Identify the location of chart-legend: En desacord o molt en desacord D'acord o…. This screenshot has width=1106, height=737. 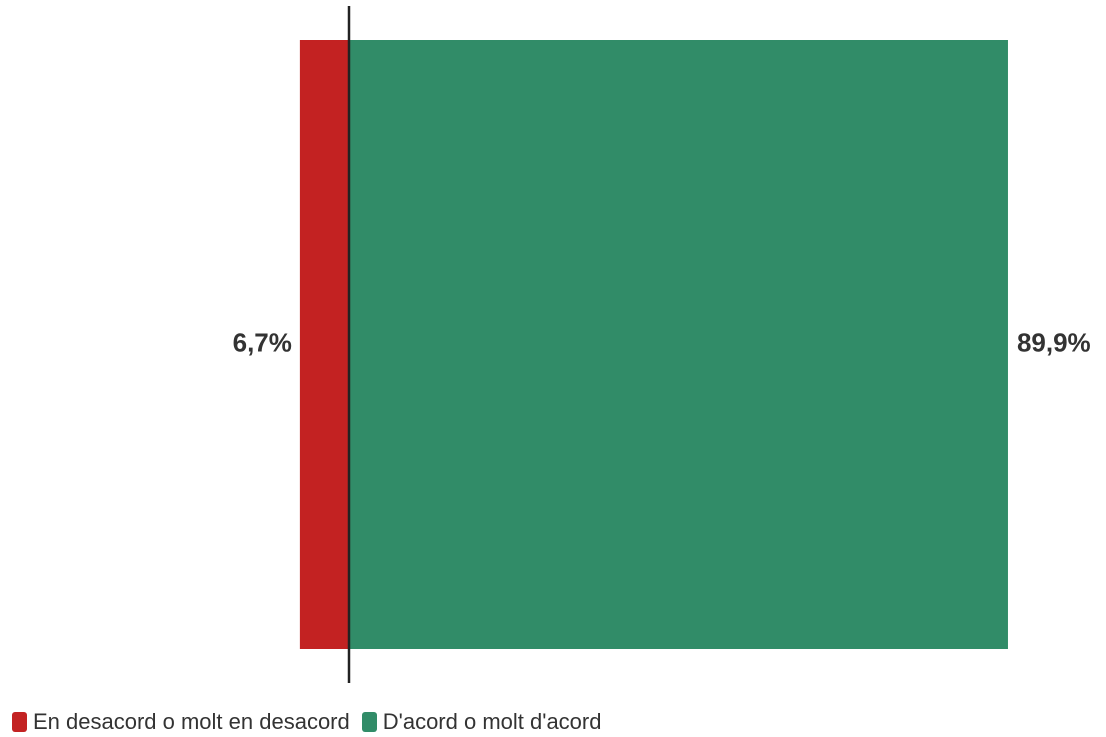
(306, 722).